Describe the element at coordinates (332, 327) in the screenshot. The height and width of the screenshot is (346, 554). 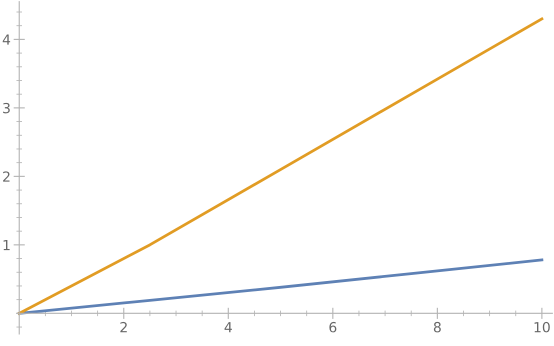
I see `x-tick-label: 6` at that location.